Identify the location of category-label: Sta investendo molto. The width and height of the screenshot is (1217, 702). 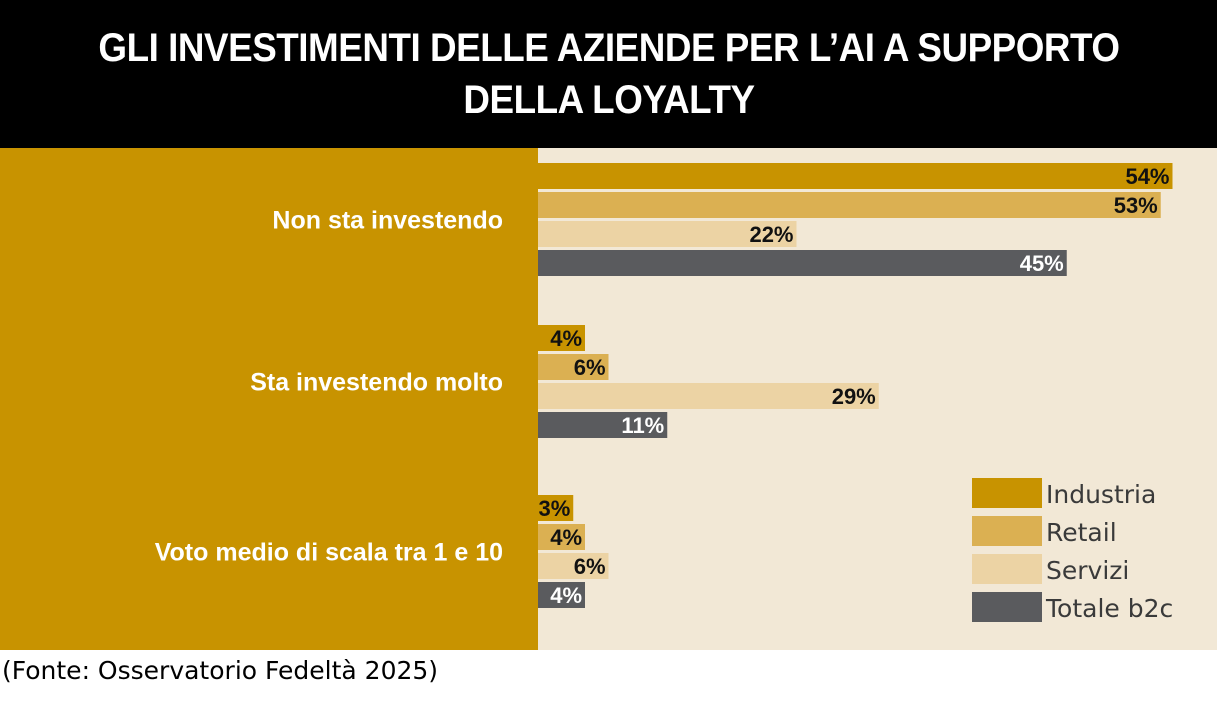
(376, 383).